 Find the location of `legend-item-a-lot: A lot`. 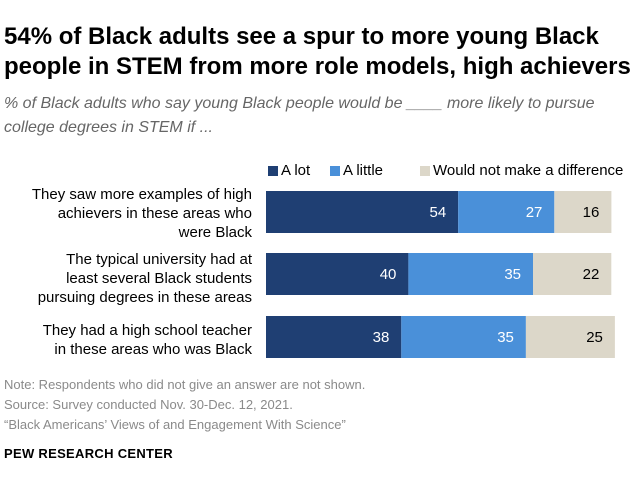

legend-item-a-lot: A lot is located at coordinates (289, 170).